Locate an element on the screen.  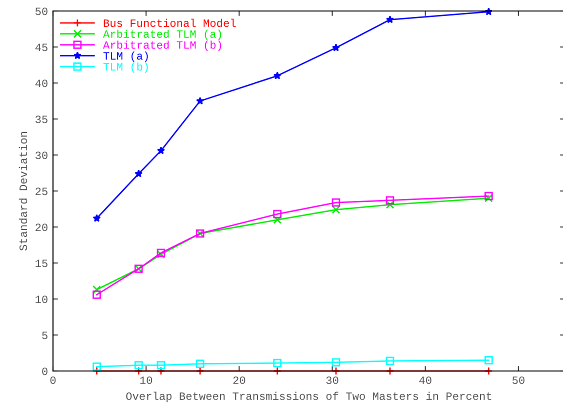
y-tick-label: 20 is located at coordinates (42, 228).